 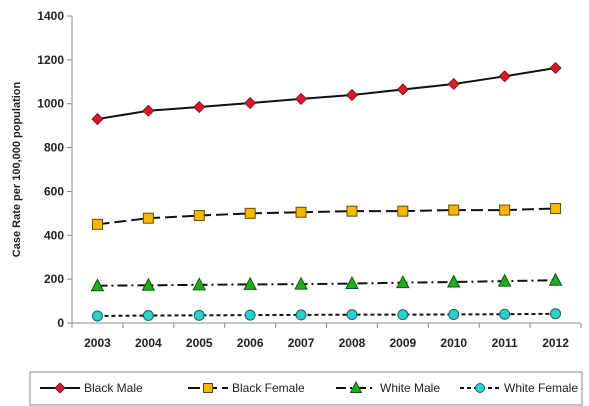 I want to click on series-black-male, so click(x=326, y=93).